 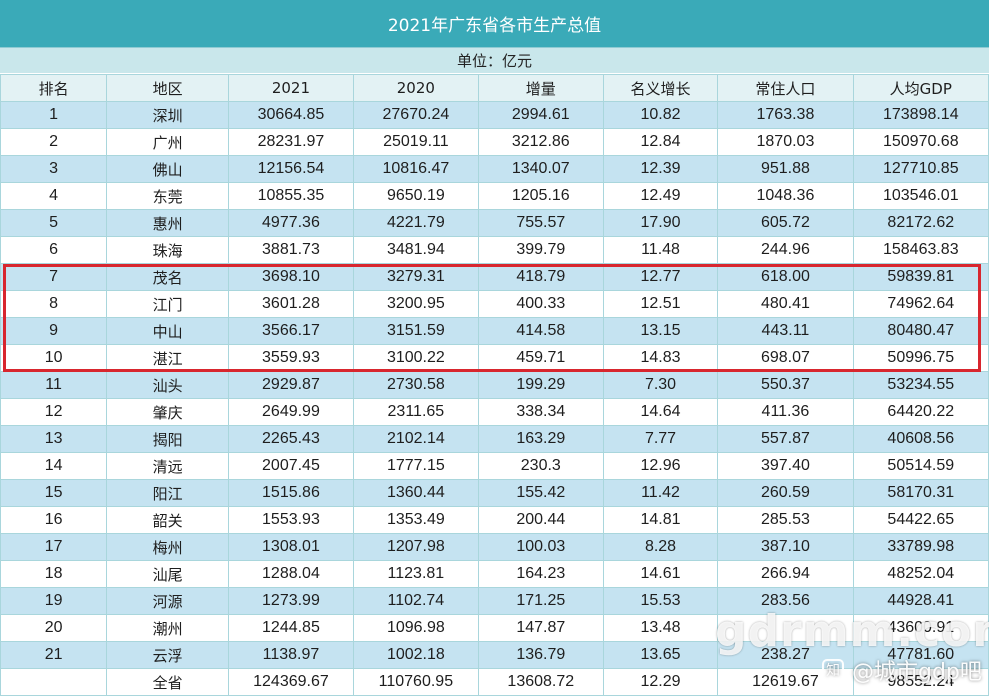 What do you see at coordinates (54, 628) in the screenshot?
I see `cell-rank: 20` at bounding box center [54, 628].